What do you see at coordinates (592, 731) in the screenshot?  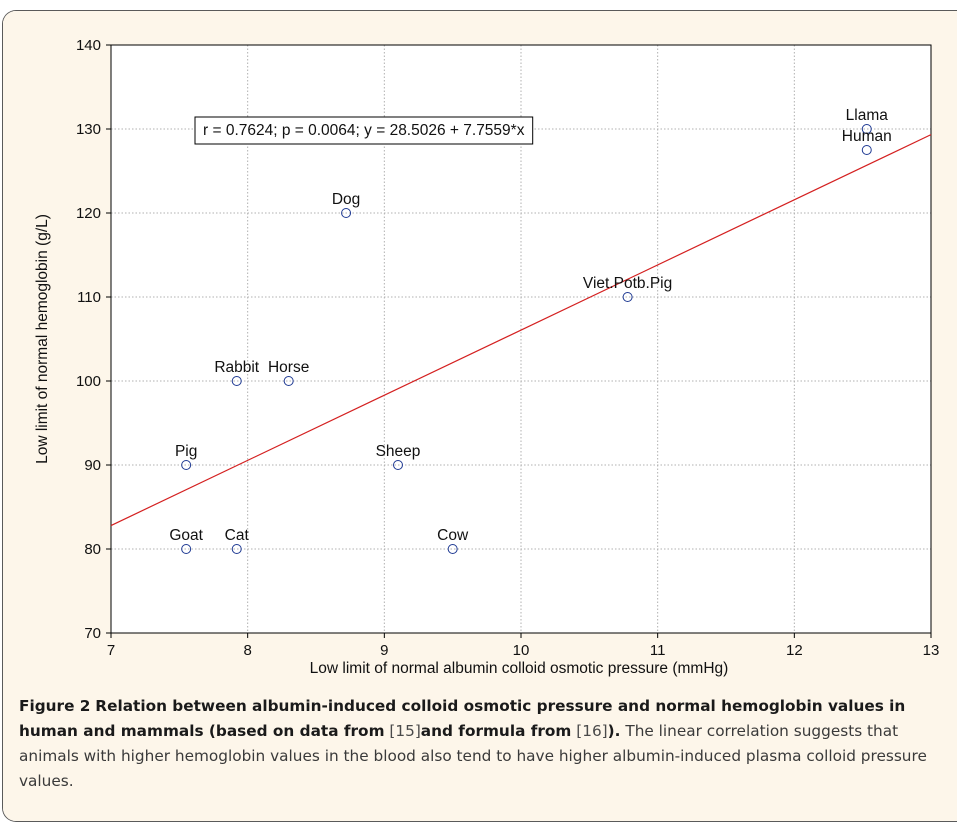 I see `reference-16: [16]` at bounding box center [592, 731].